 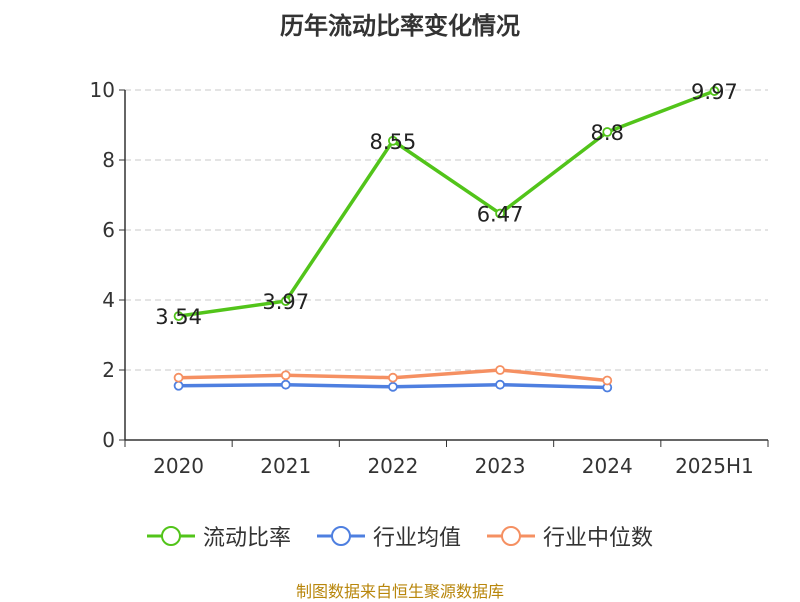 What do you see at coordinates (108, 160) in the screenshot?
I see `y-tick-label: 8` at bounding box center [108, 160].